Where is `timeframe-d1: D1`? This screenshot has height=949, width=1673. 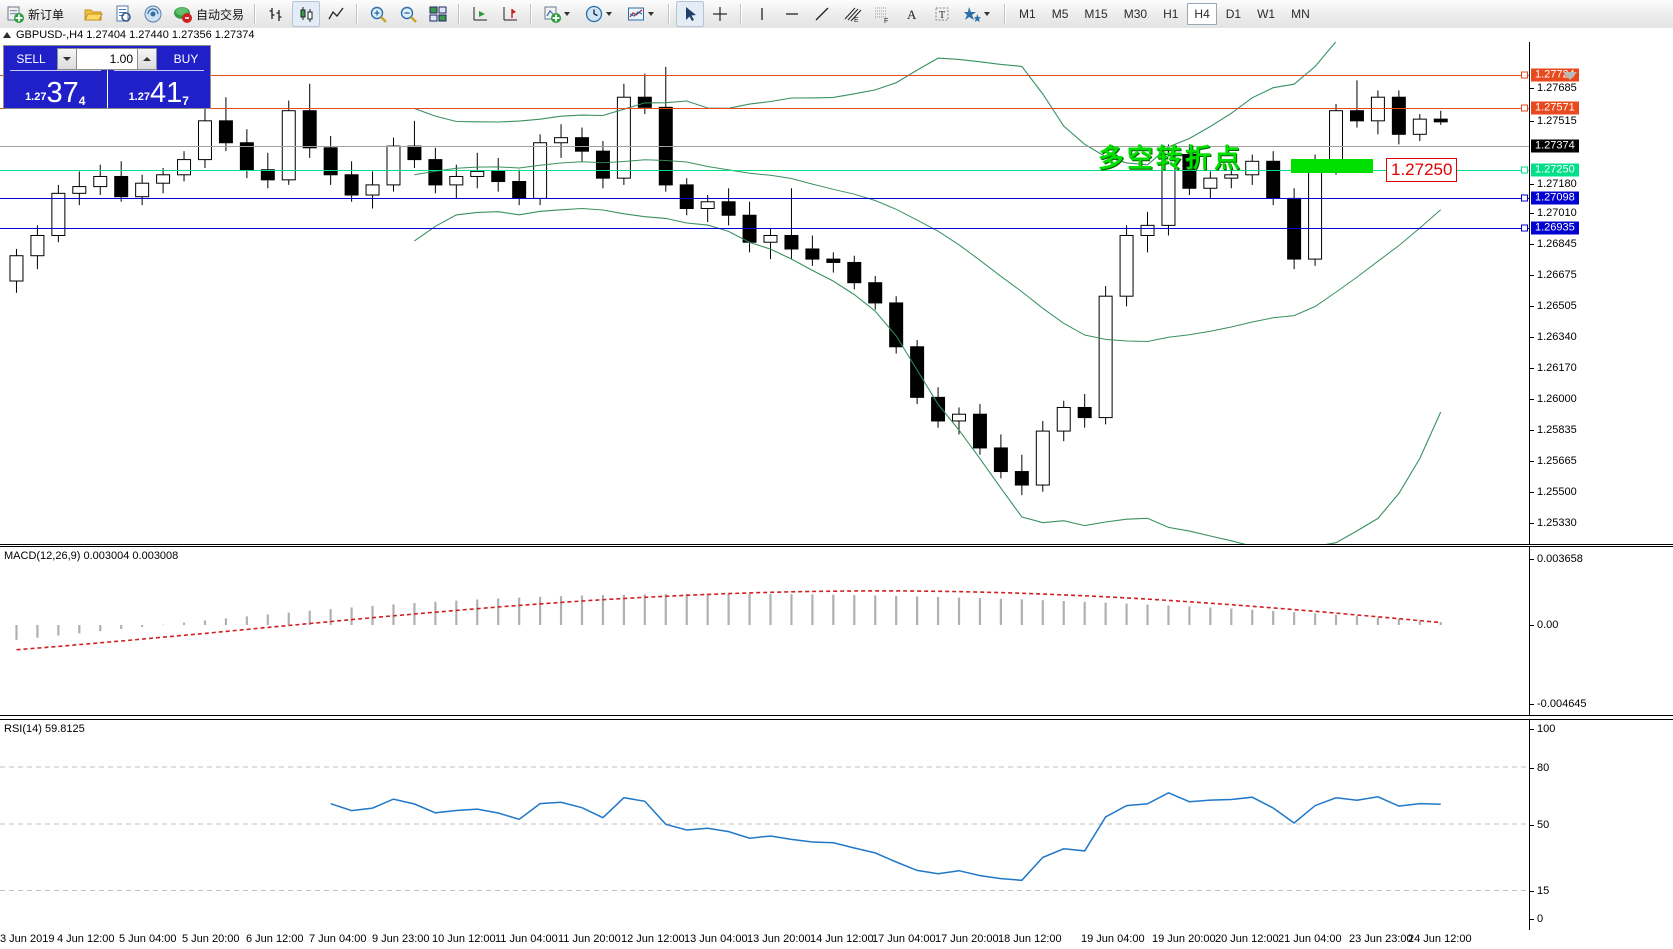
timeframe-d1: D1 is located at coordinates (1233, 14).